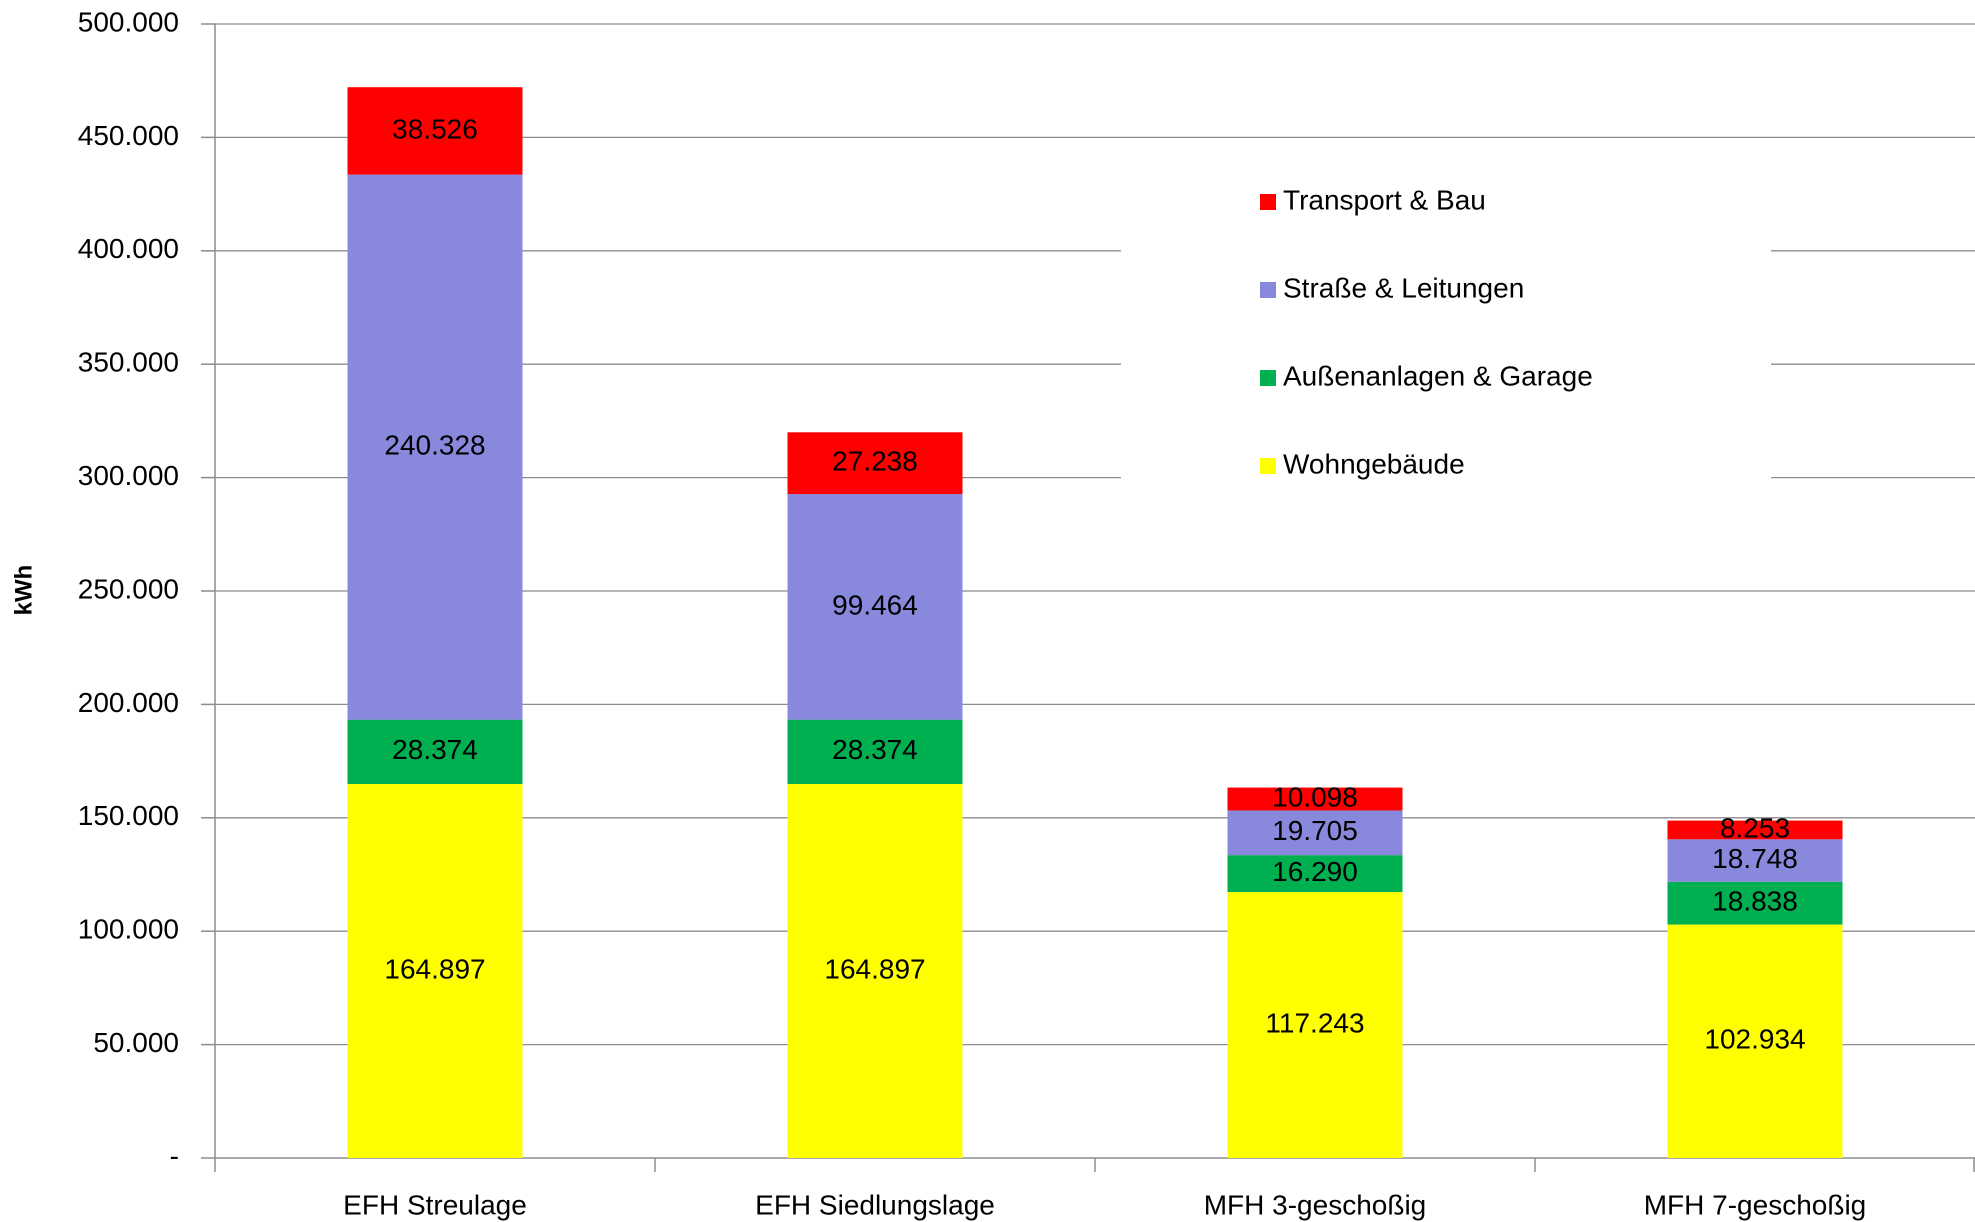 This screenshot has width=1975, height=1222. I want to click on x-tick-label: MFH 3-geschoßig, so click(1315, 1204).